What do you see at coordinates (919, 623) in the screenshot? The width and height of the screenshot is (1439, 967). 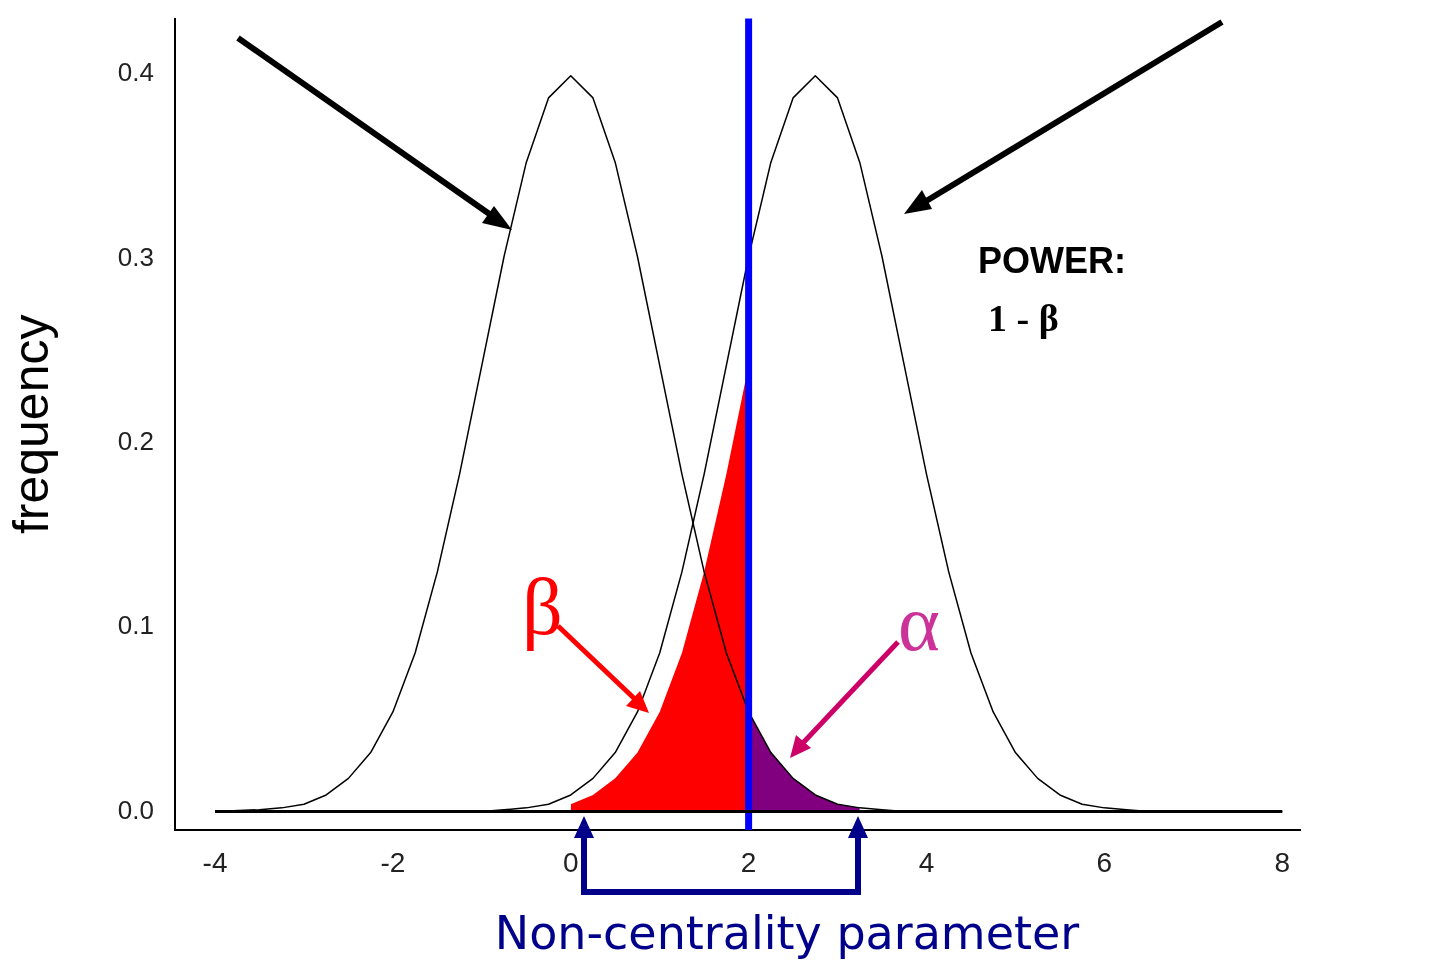 I see `annotation: α` at bounding box center [919, 623].